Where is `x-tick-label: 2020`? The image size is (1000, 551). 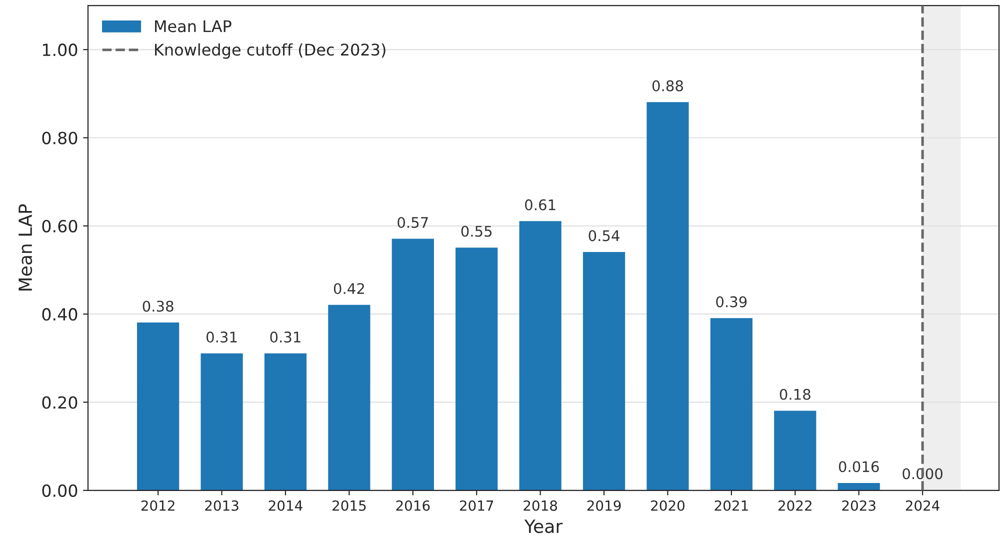
x-tick-label: 2020 is located at coordinates (667, 505).